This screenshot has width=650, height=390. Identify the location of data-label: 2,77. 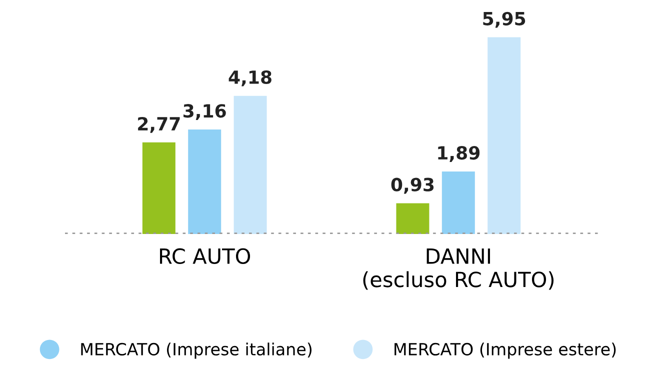
(159, 124).